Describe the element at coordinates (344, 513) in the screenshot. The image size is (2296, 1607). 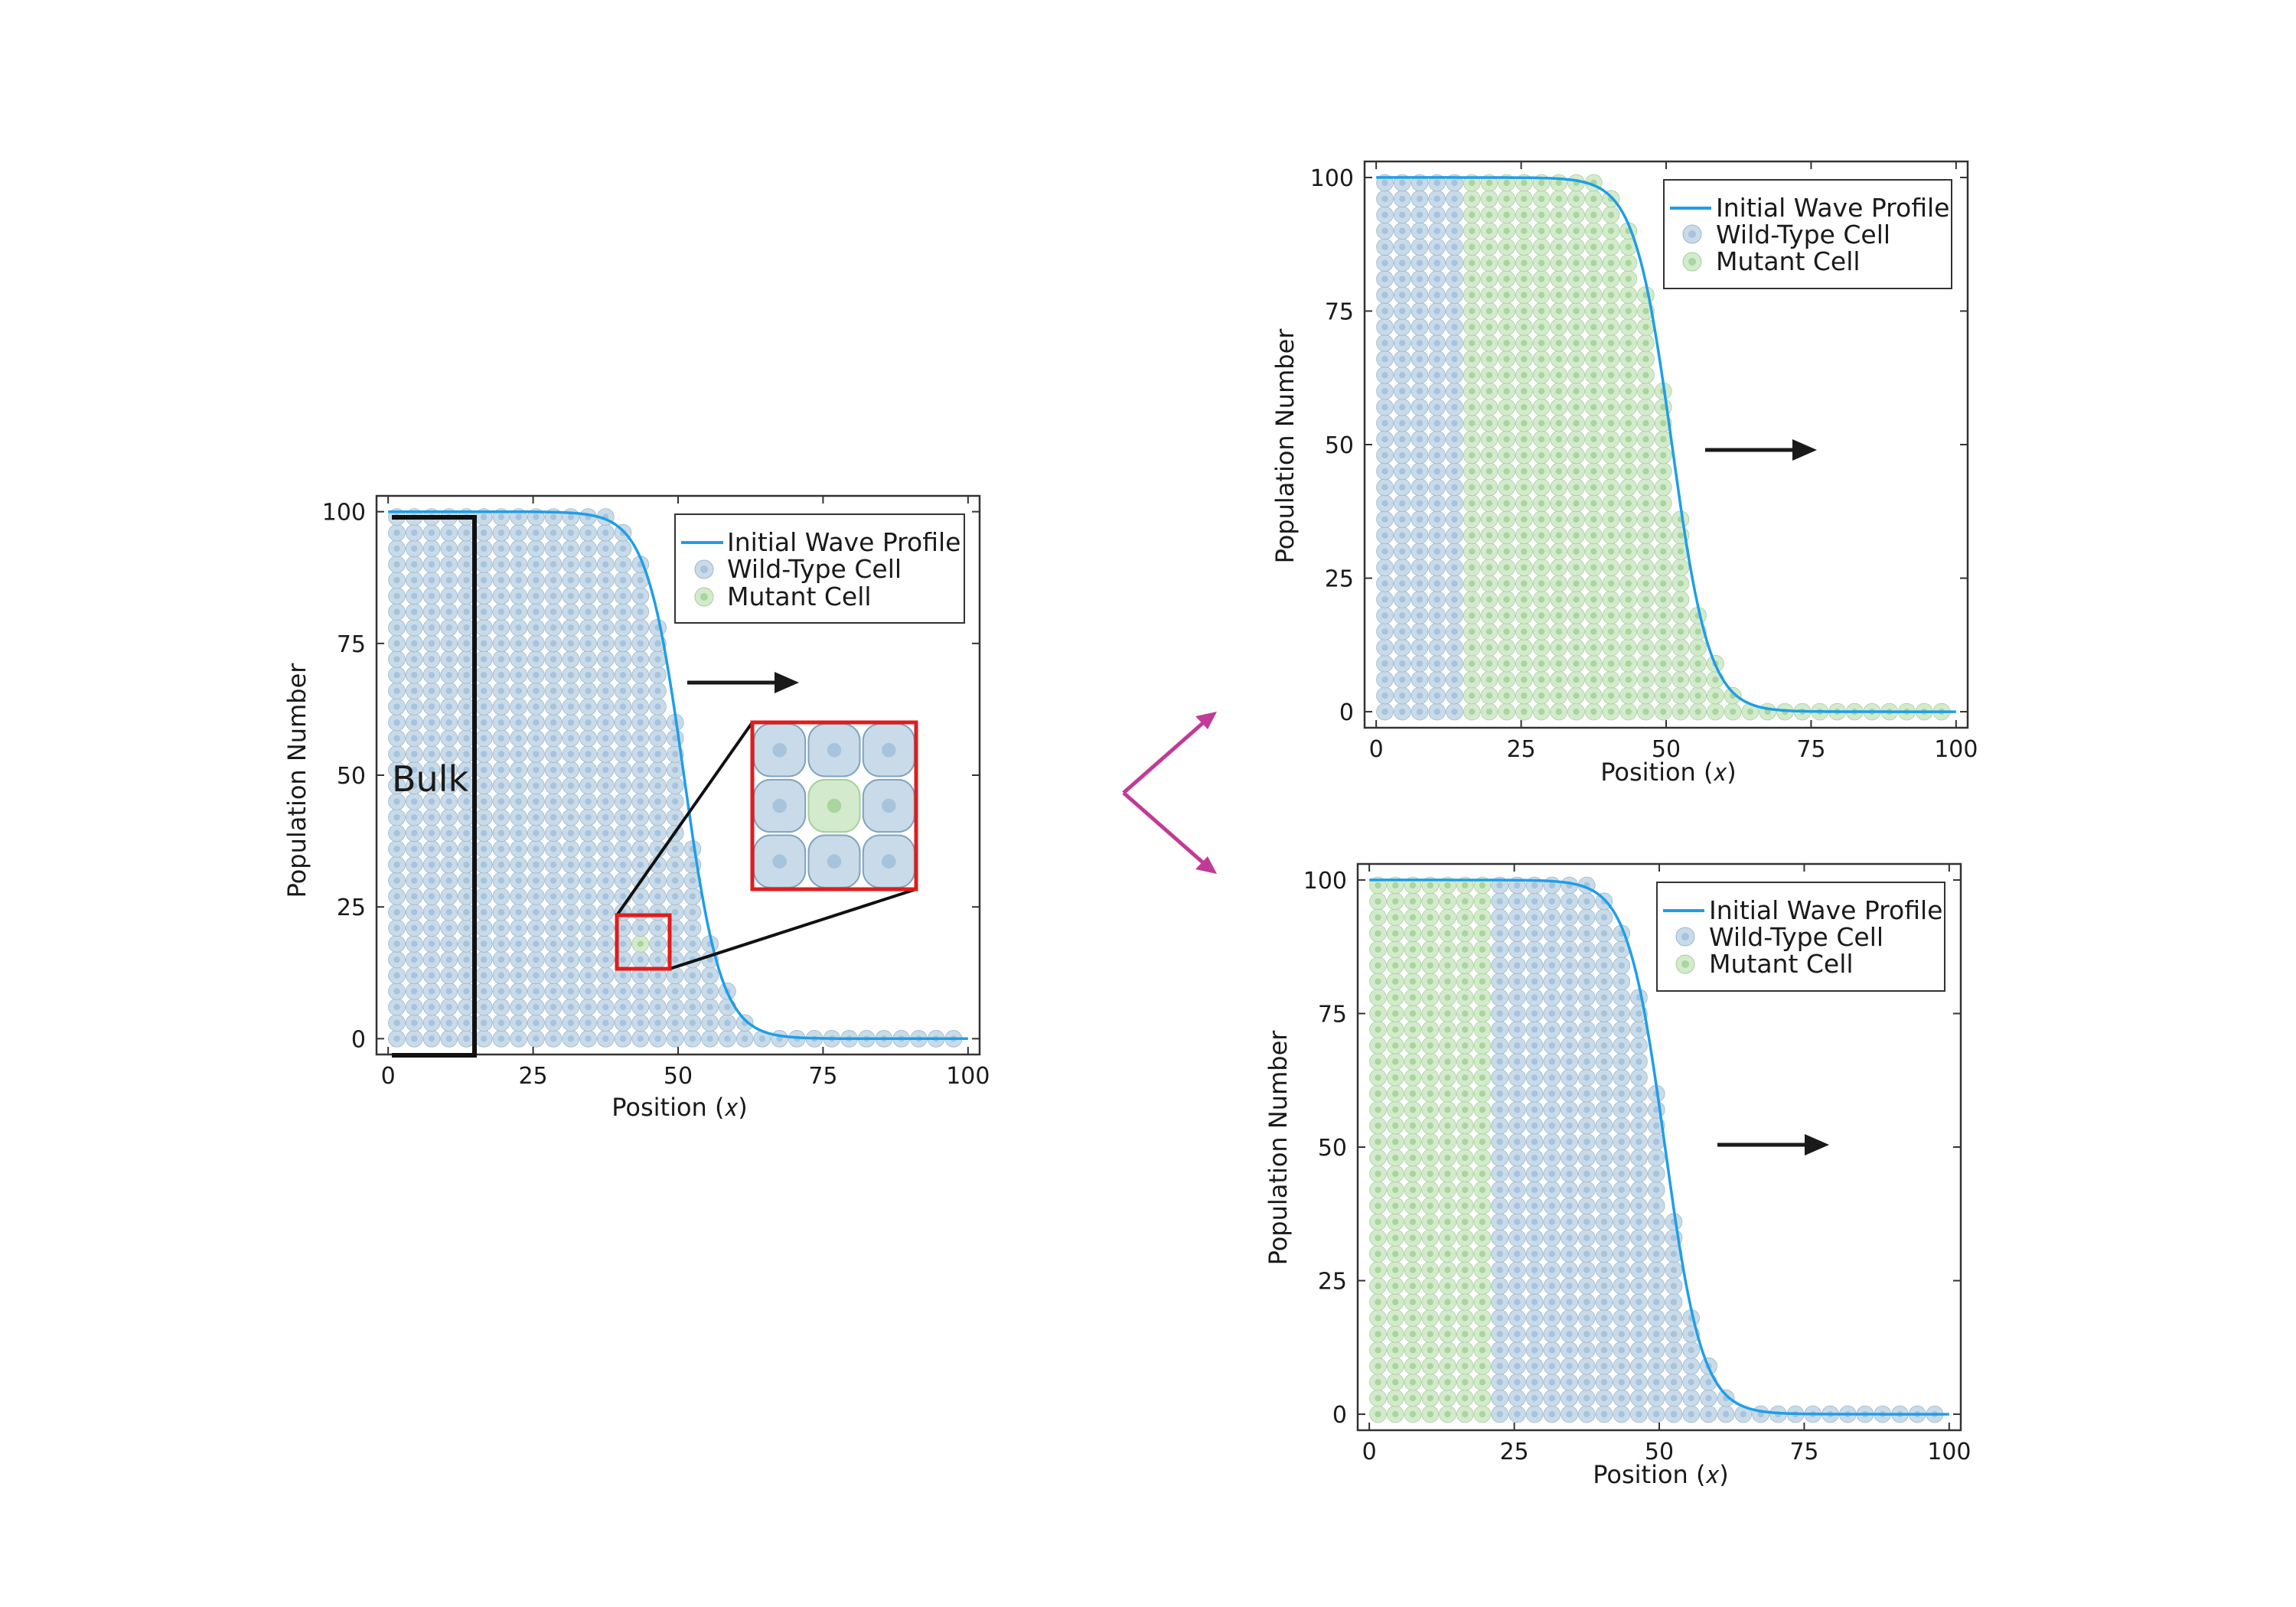
I see `y-tick-label: 100` at that location.